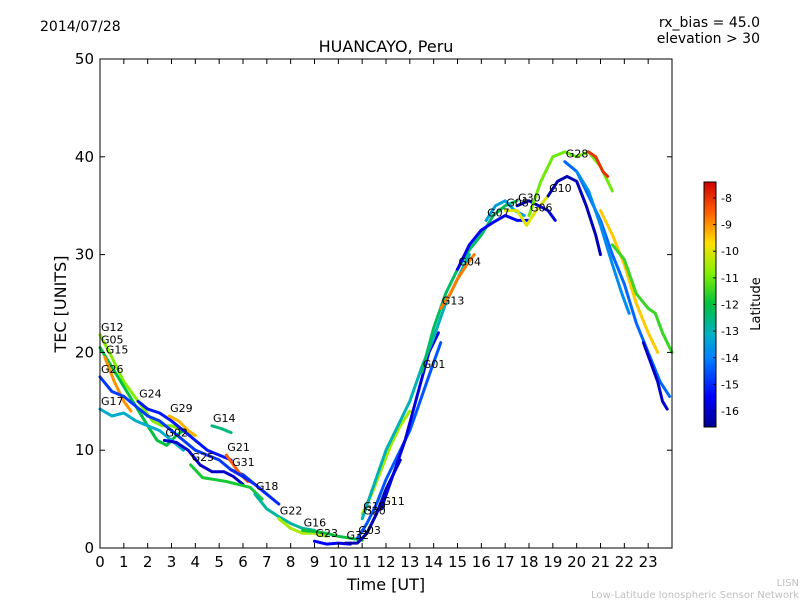 The image size is (800, 604). I want to click on series-label-g32: G32, so click(358, 535).